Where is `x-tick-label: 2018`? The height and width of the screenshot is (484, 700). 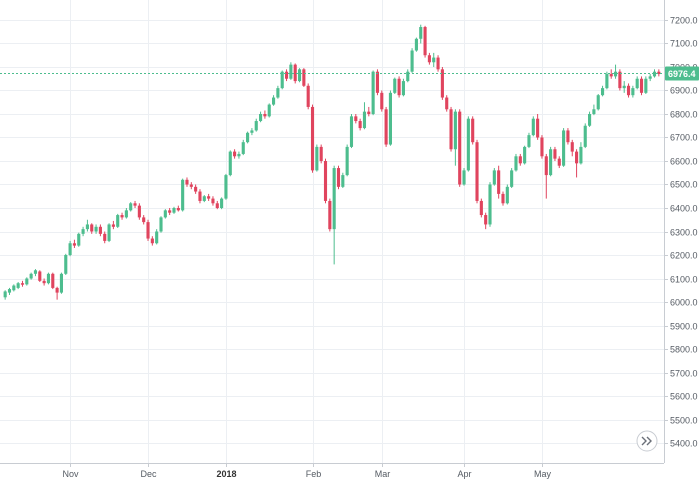 x-tick-label: 2018 is located at coordinates (226, 474).